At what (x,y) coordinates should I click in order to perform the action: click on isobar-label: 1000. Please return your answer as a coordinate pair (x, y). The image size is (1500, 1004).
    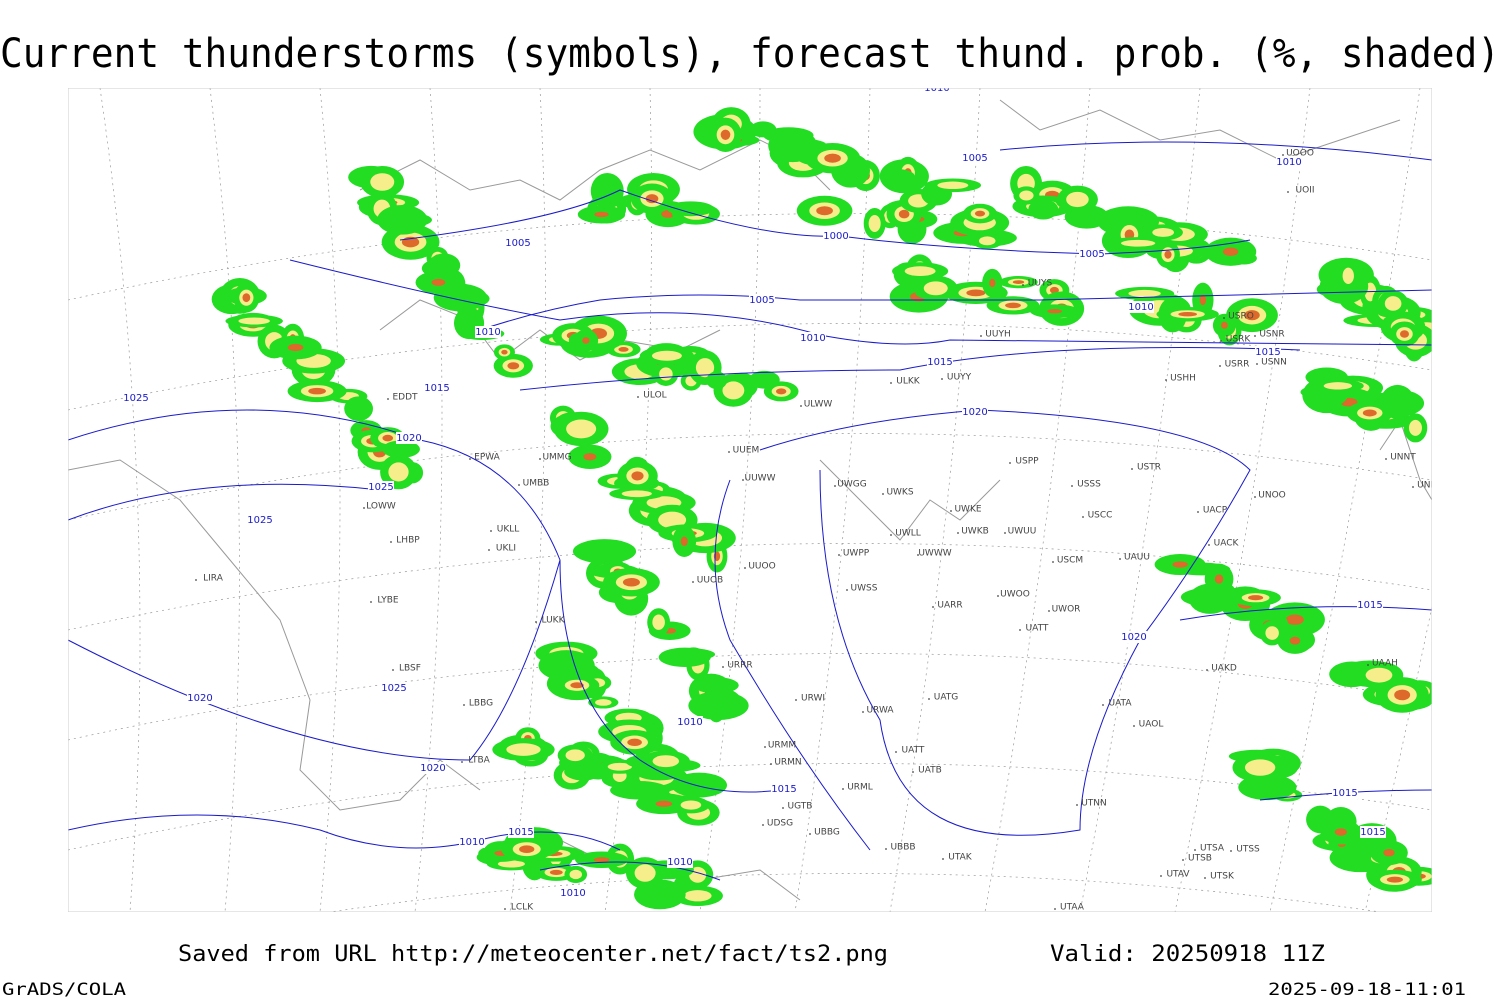
    Looking at the image, I should click on (835, 236).